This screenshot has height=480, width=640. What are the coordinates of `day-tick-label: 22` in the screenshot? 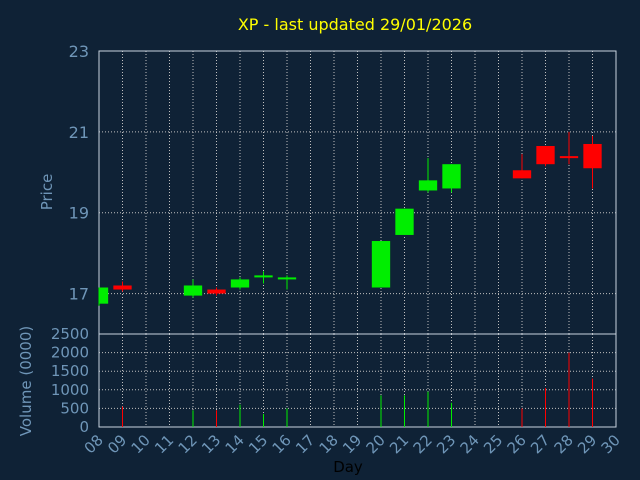 It's located at (423, 444).